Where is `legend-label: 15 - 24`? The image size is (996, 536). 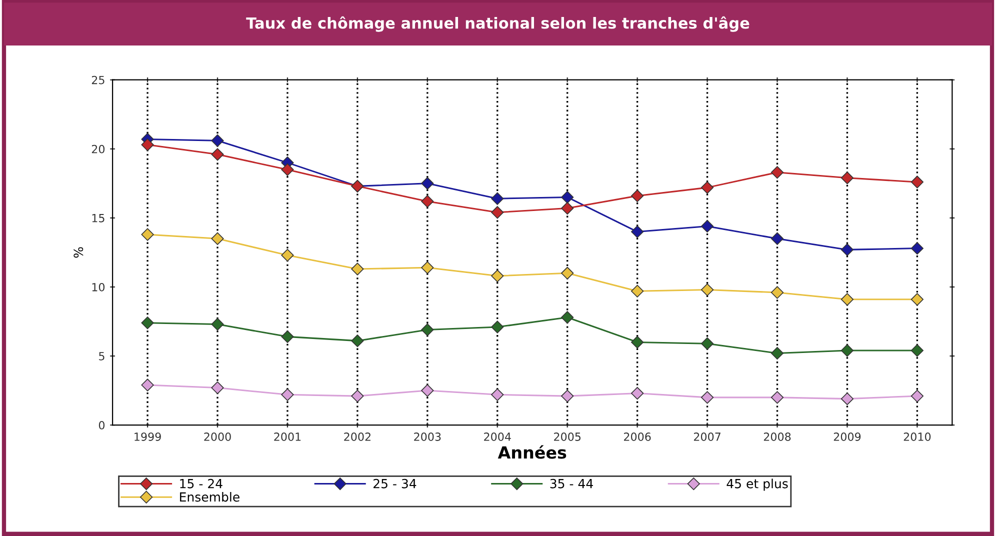
legend-label: 15 - 24 is located at coordinates (201, 483).